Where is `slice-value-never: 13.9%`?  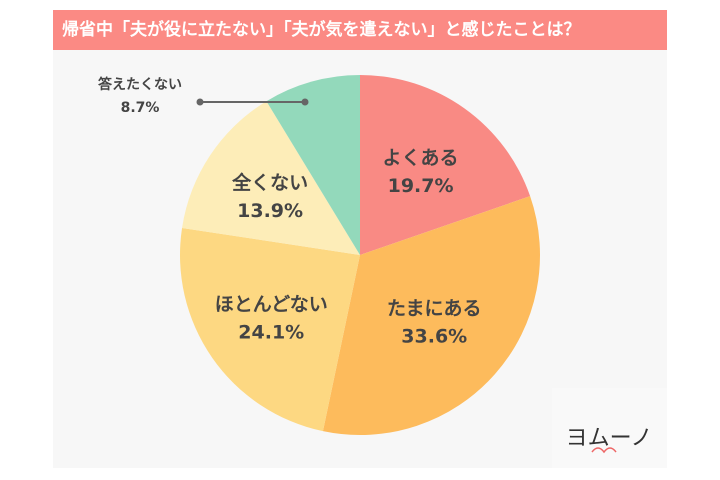
slice-value-never: 13.9% is located at coordinates (270, 211).